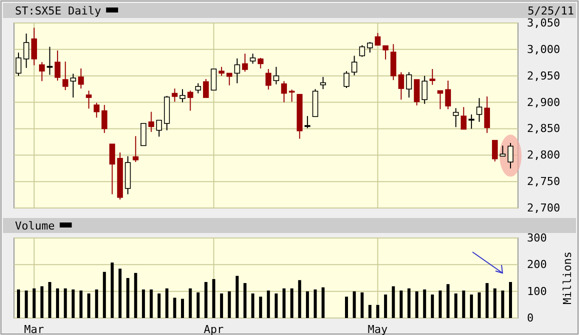  Describe the element at coordinates (543, 181) in the screenshot. I see `y-tick-label: 2,750` at that location.